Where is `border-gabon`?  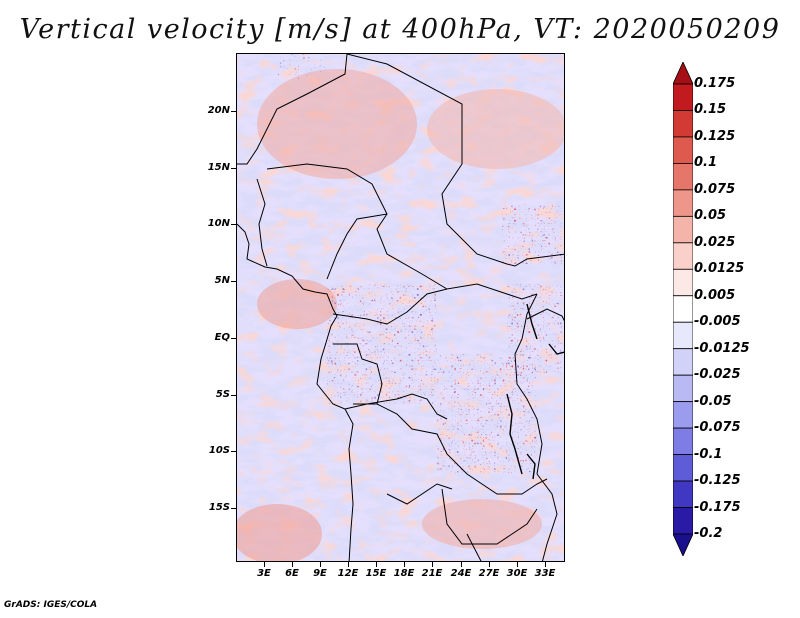
border-gabon is located at coordinates (358, 374).